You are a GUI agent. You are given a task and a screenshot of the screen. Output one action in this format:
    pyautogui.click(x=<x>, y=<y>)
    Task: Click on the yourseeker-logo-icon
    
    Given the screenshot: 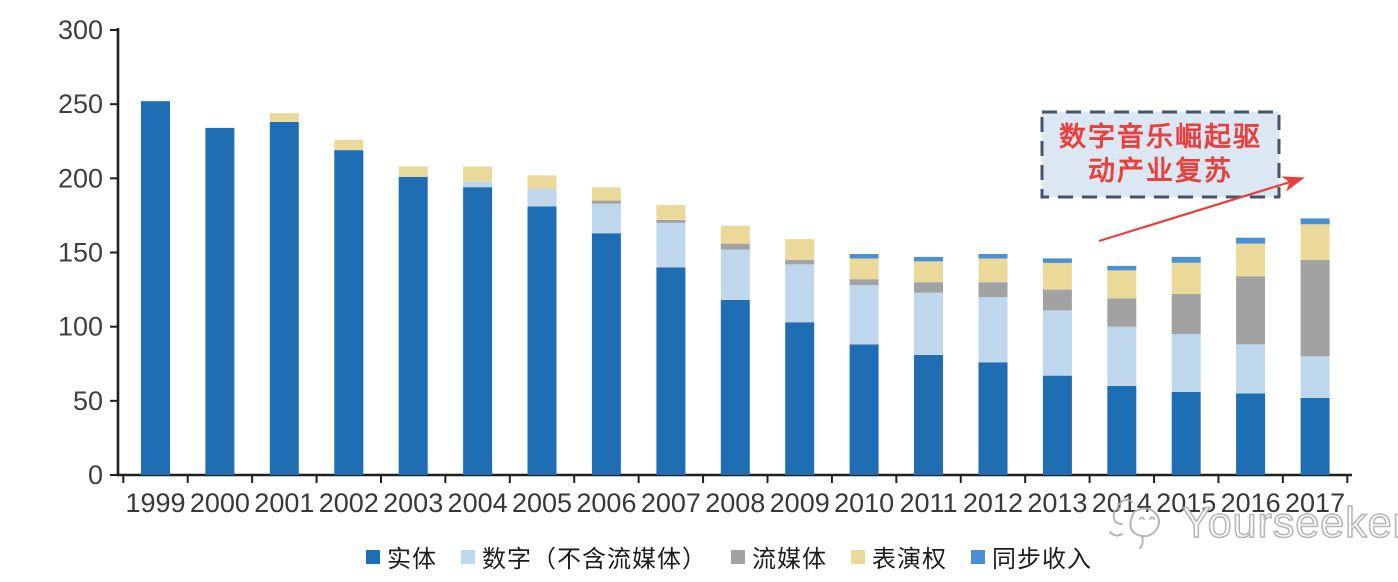 What is the action you would take?
    pyautogui.click(x=1134, y=523)
    